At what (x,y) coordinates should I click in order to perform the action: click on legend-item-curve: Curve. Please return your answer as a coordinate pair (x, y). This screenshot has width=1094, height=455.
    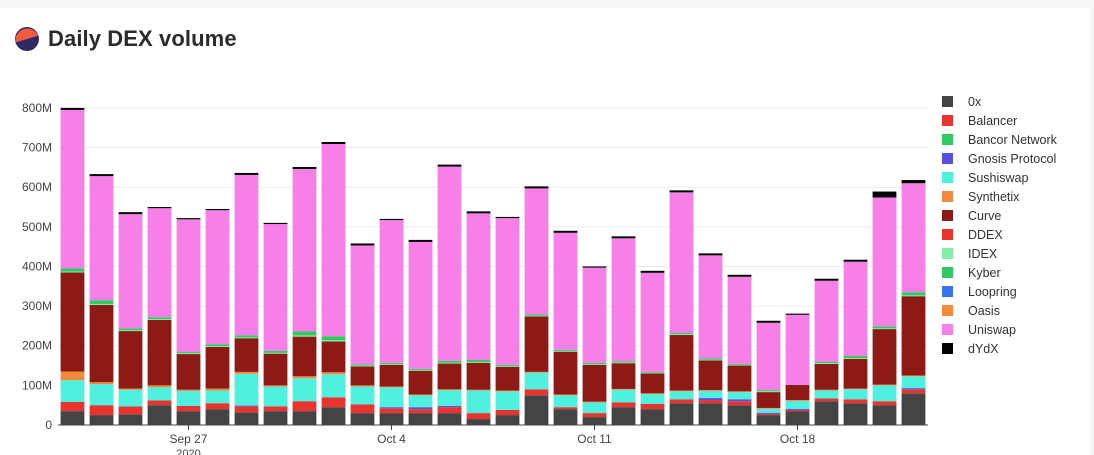
    Looking at the image, I should click on (999, 215).